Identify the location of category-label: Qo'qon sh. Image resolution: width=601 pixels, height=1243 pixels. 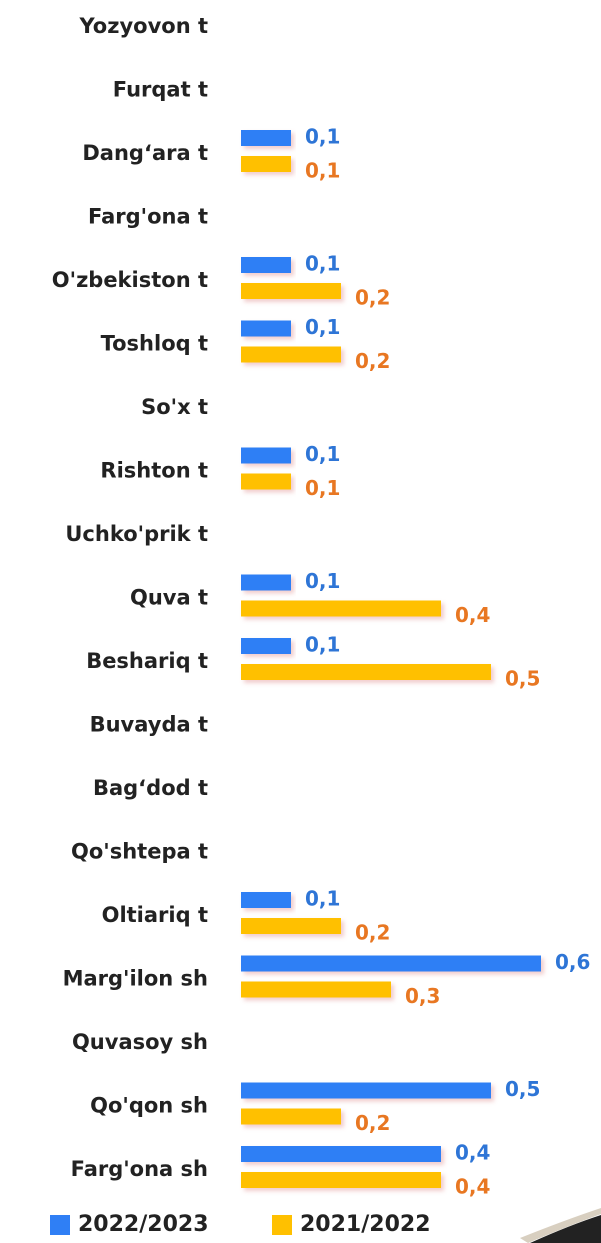
(149, 1106).